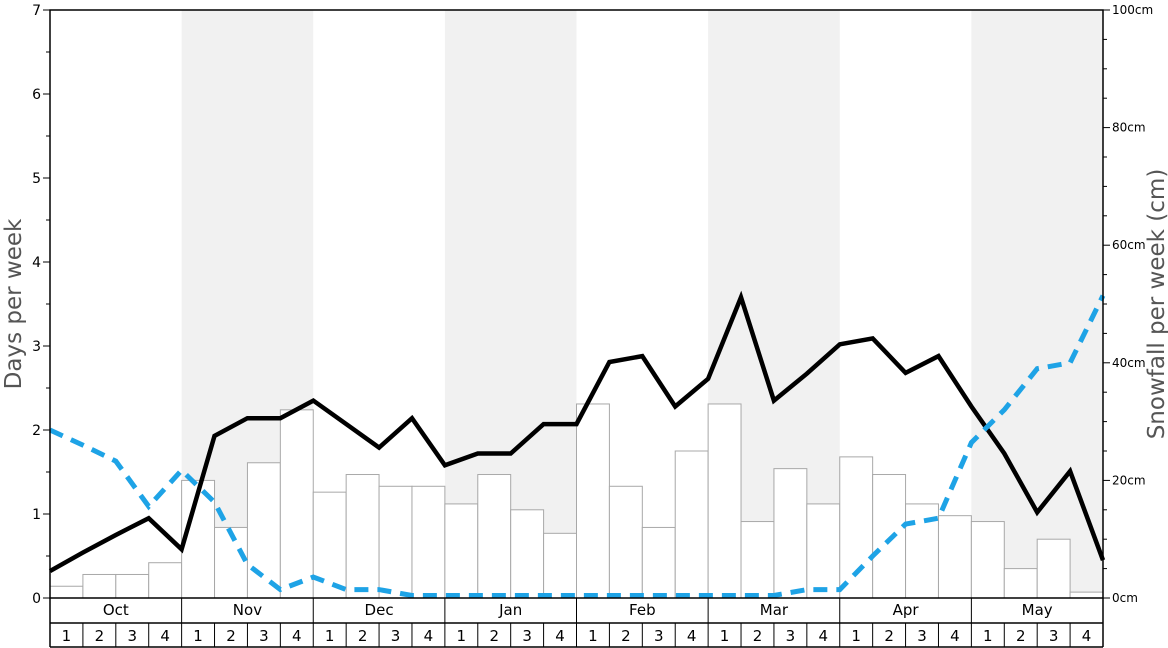 The image size is (1168, 648). What do you see at coordinates (906, 610) in the screenshot?
I see `month-label: Apr` at bounding box center [906, 610].